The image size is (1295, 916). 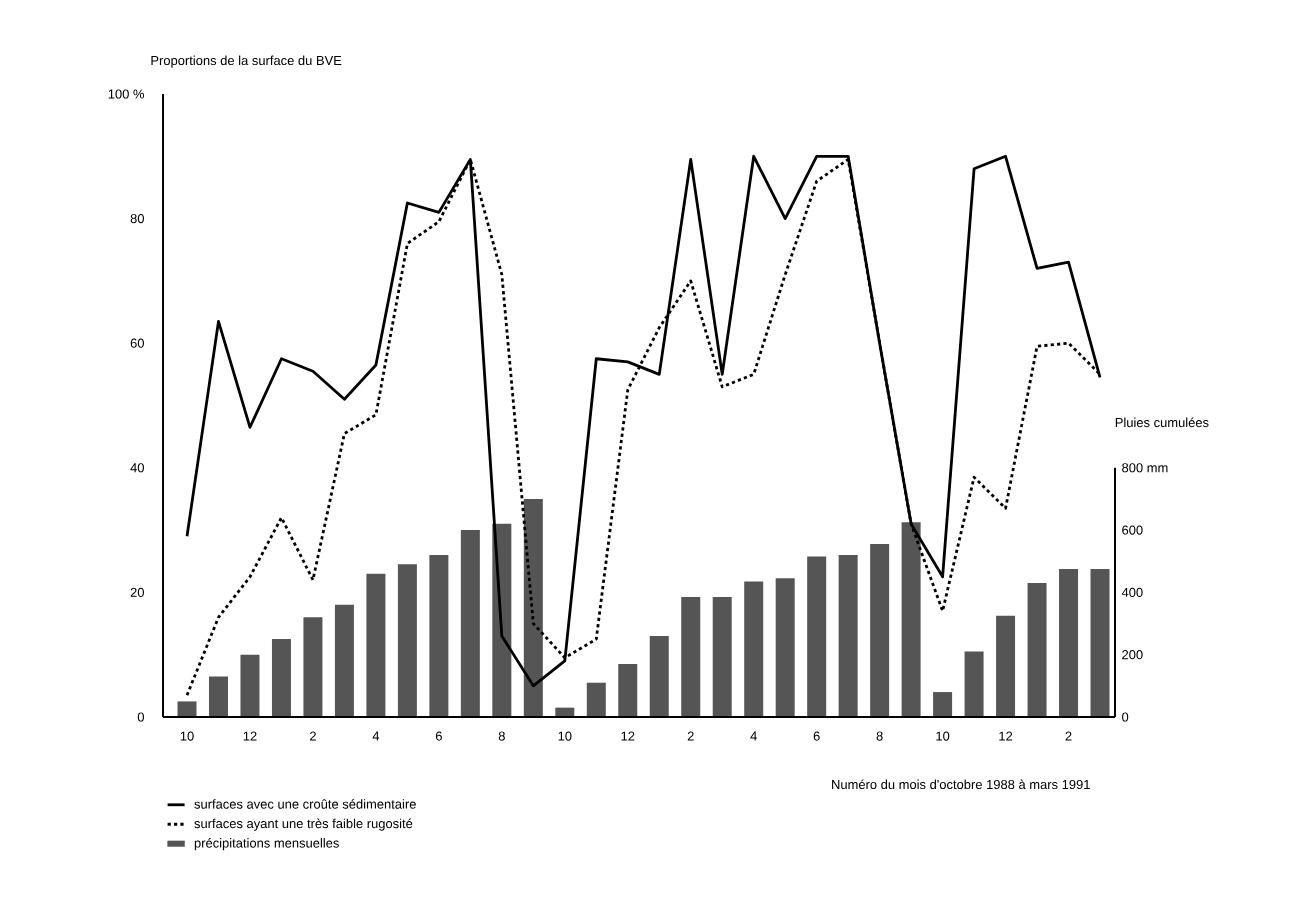 What do you see at coordinates (126, 94) in the screenshot?
I see `y-tick-label: 100 %` at bounding box center [126, 94].